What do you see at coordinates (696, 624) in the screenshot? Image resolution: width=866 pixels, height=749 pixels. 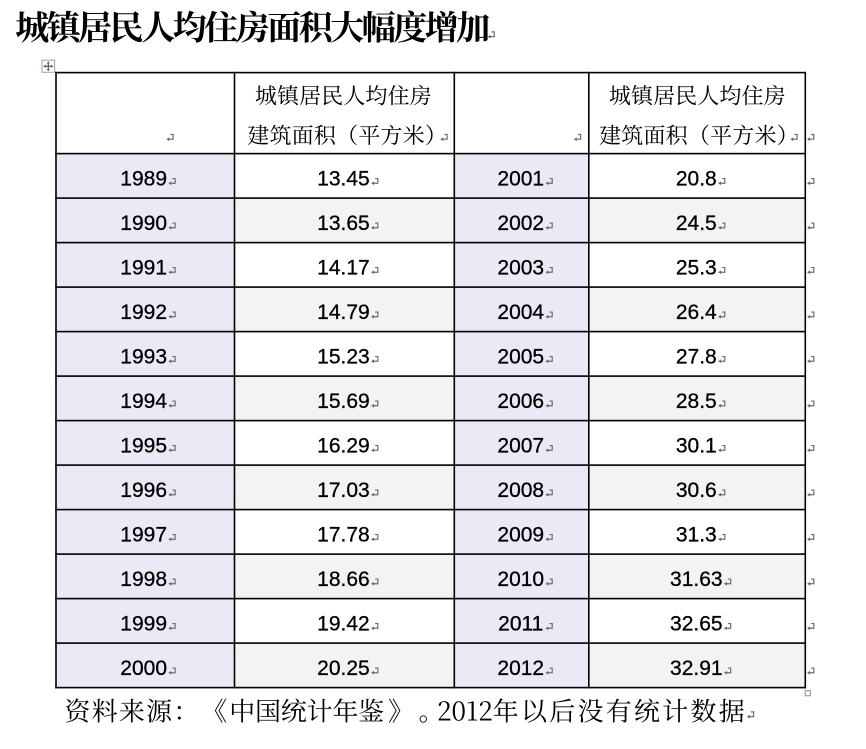 I see `svg-text: 32.65` at bounding box center [696, 624].